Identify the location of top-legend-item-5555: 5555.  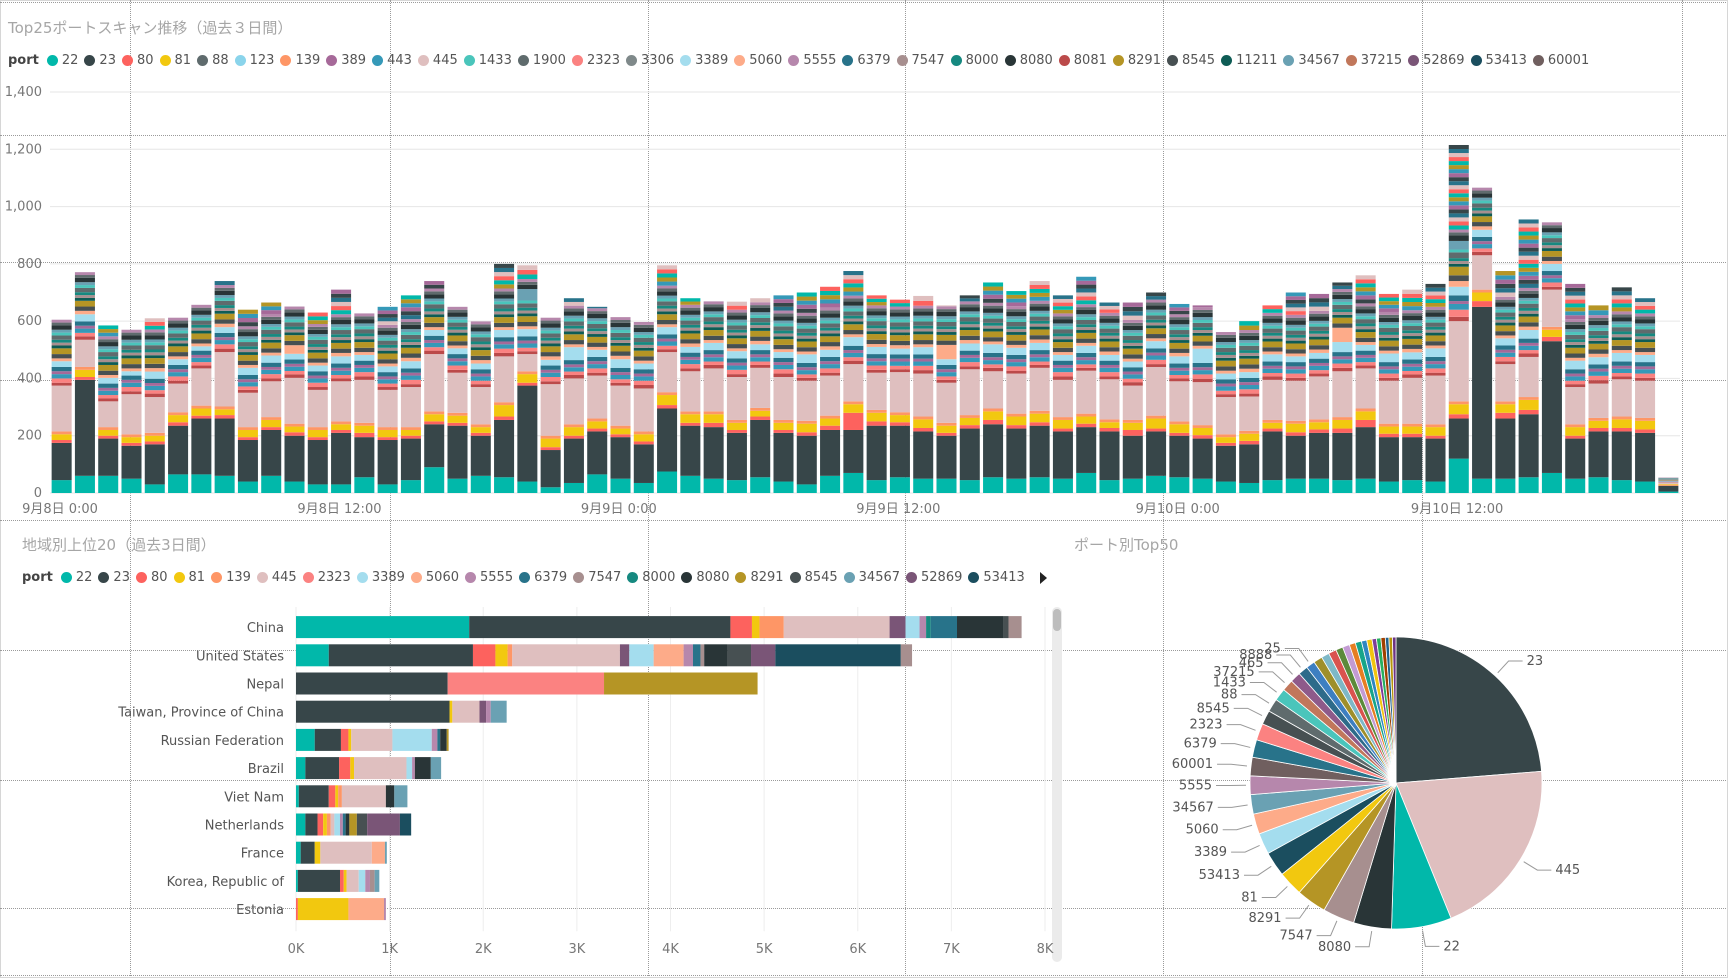
(812, 60).